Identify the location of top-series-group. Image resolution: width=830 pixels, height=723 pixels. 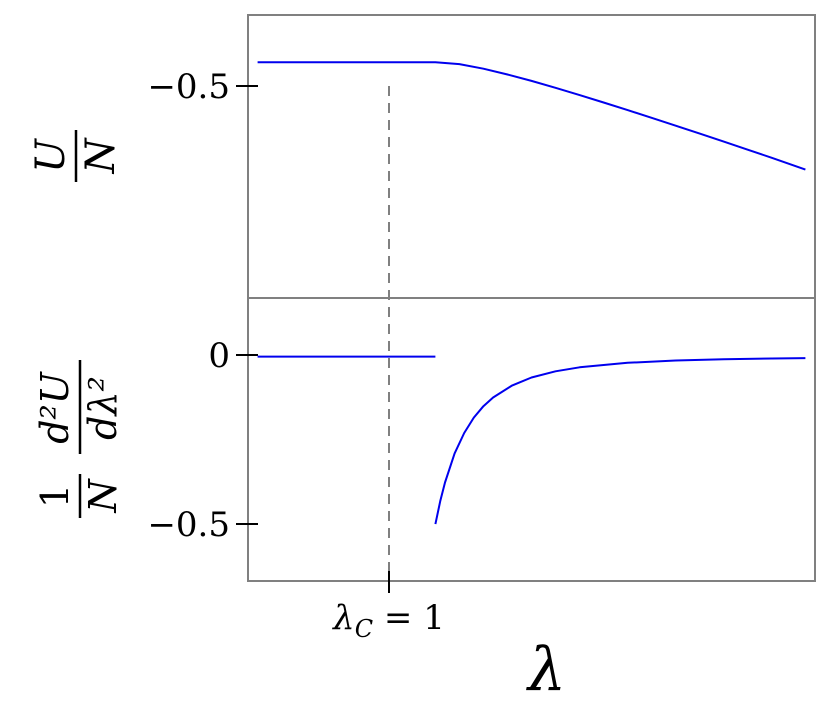
(531, 116).